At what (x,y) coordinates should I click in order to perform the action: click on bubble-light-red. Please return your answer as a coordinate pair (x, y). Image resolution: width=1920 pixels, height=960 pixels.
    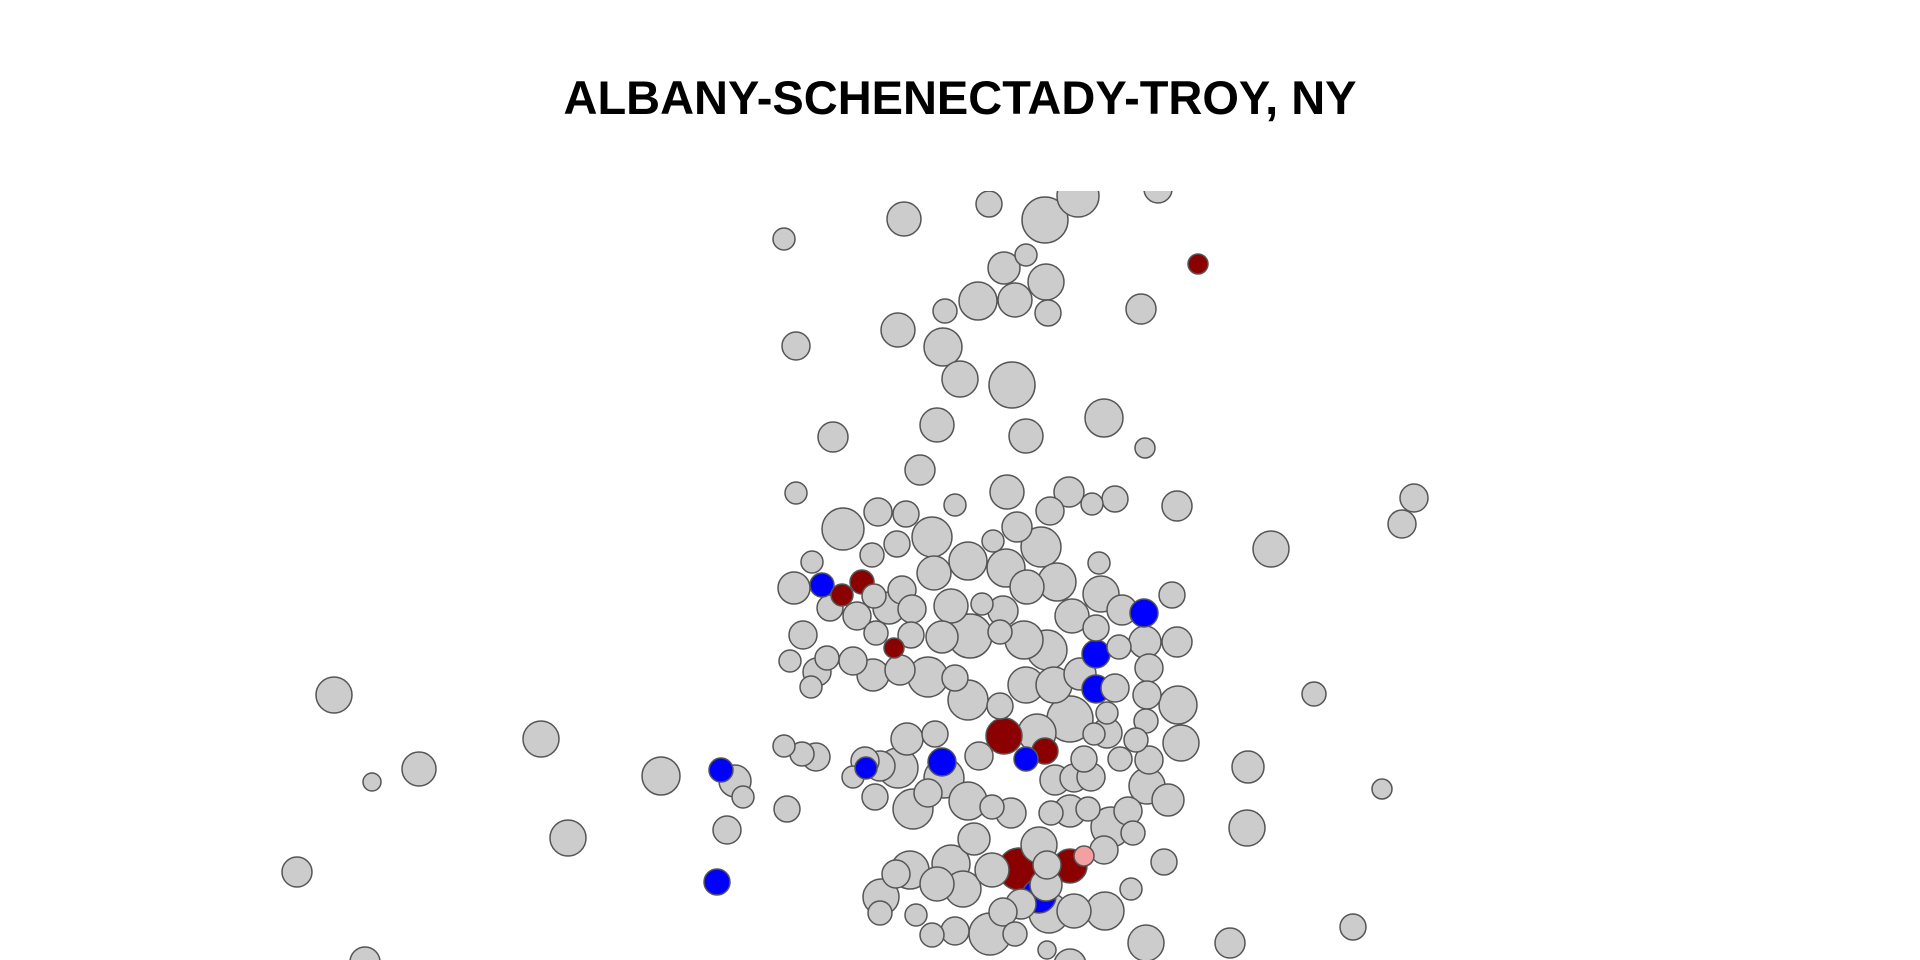
    Looking at the image, I should click on (1084, 856).